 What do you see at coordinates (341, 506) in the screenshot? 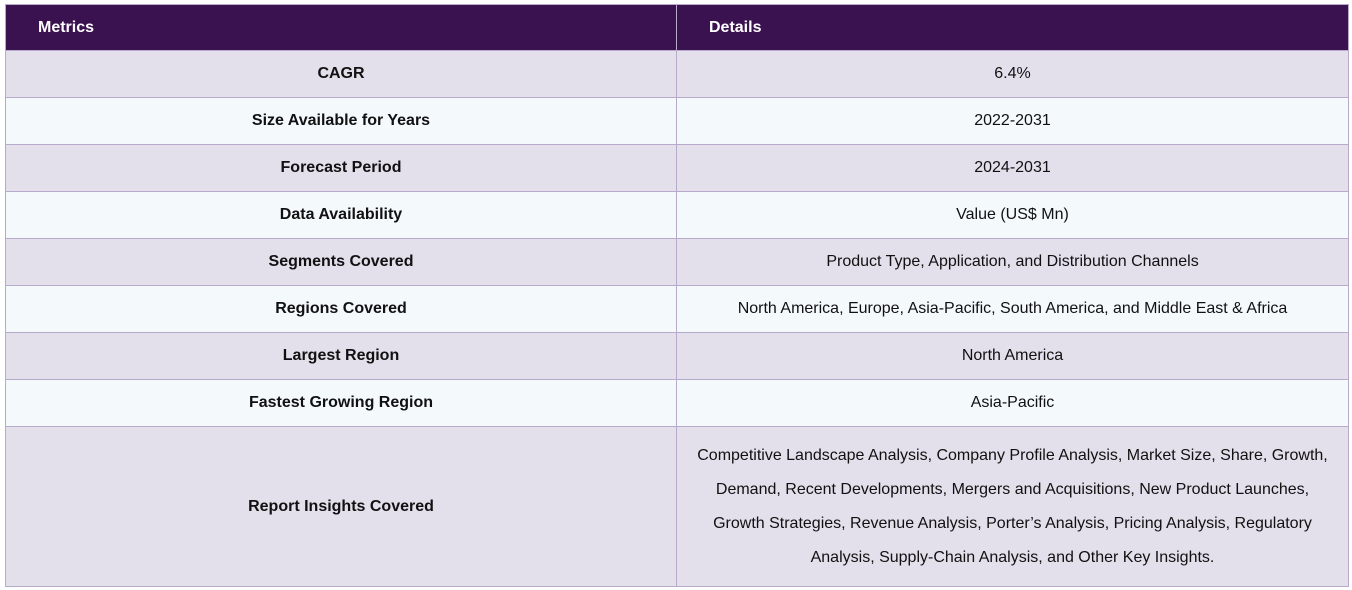
I see `metric-cell: Report Insights Covered` at bounding box center [341, 506].